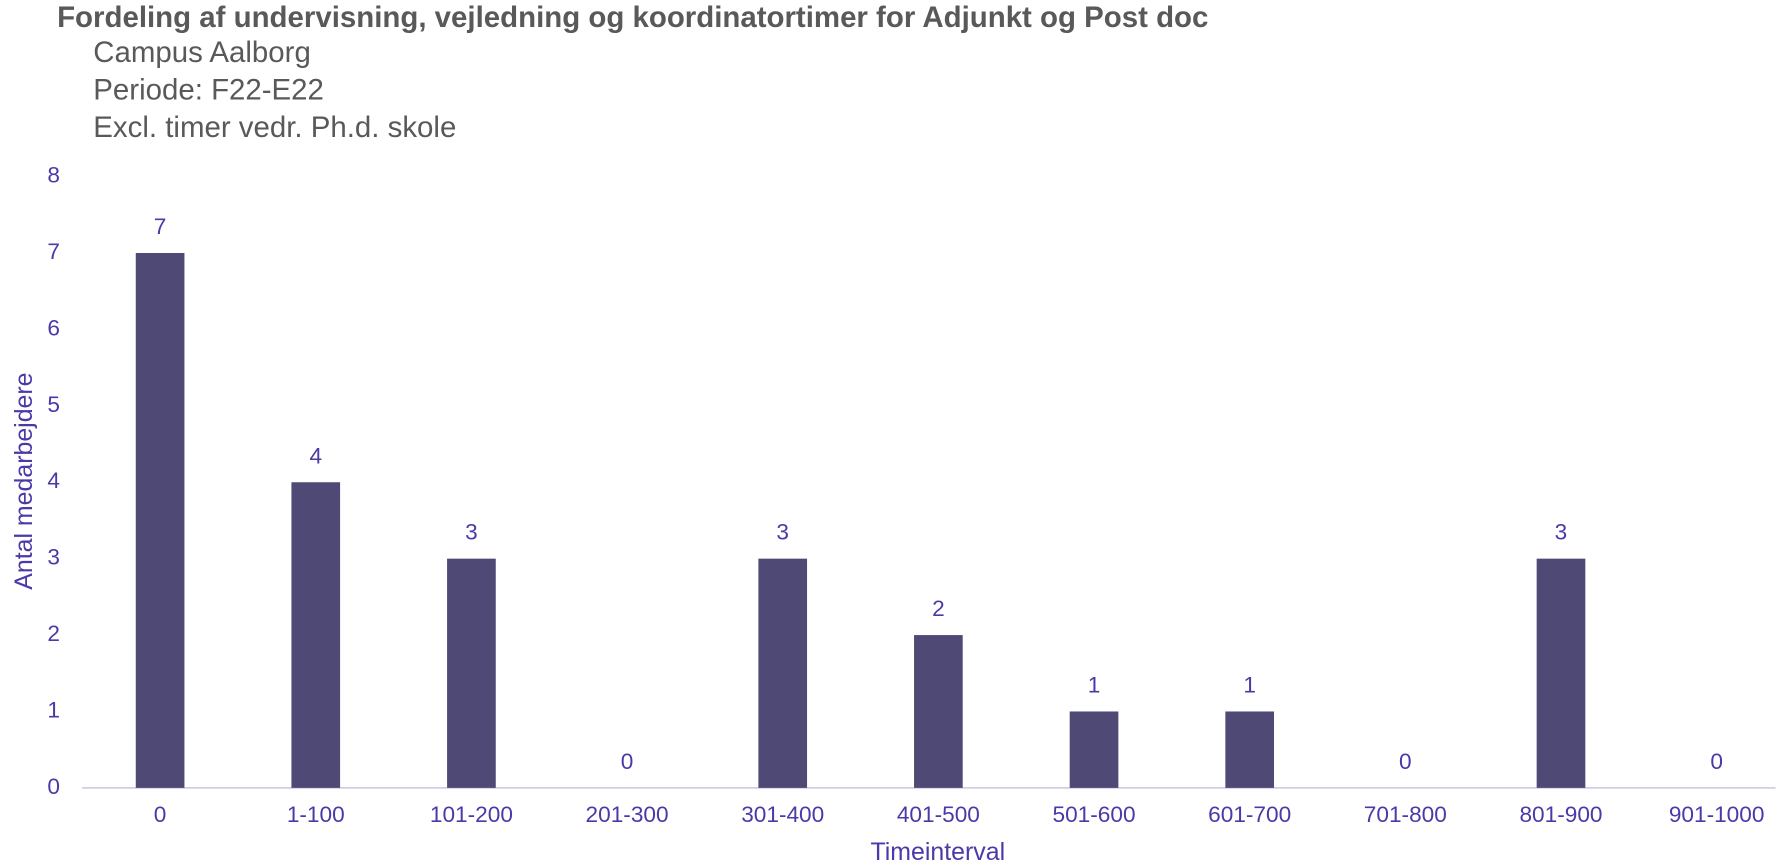 This screenshot has height=866, width=1776. I want to click on y-axis-title: Antal medarbejdere, so click(24, 480).